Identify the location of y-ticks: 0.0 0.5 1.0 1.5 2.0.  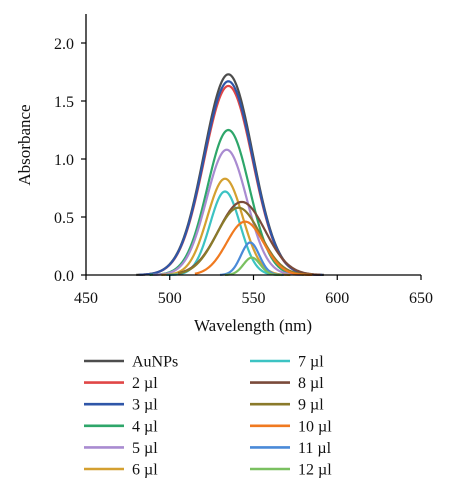
(70, 160).